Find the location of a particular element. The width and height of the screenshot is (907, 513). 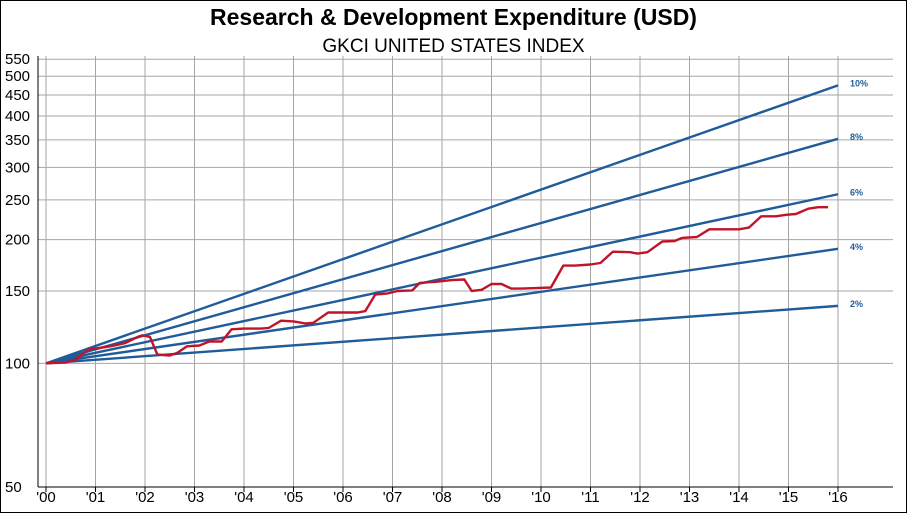

x-tick-label: '03 is located at coordinates (195, 497).